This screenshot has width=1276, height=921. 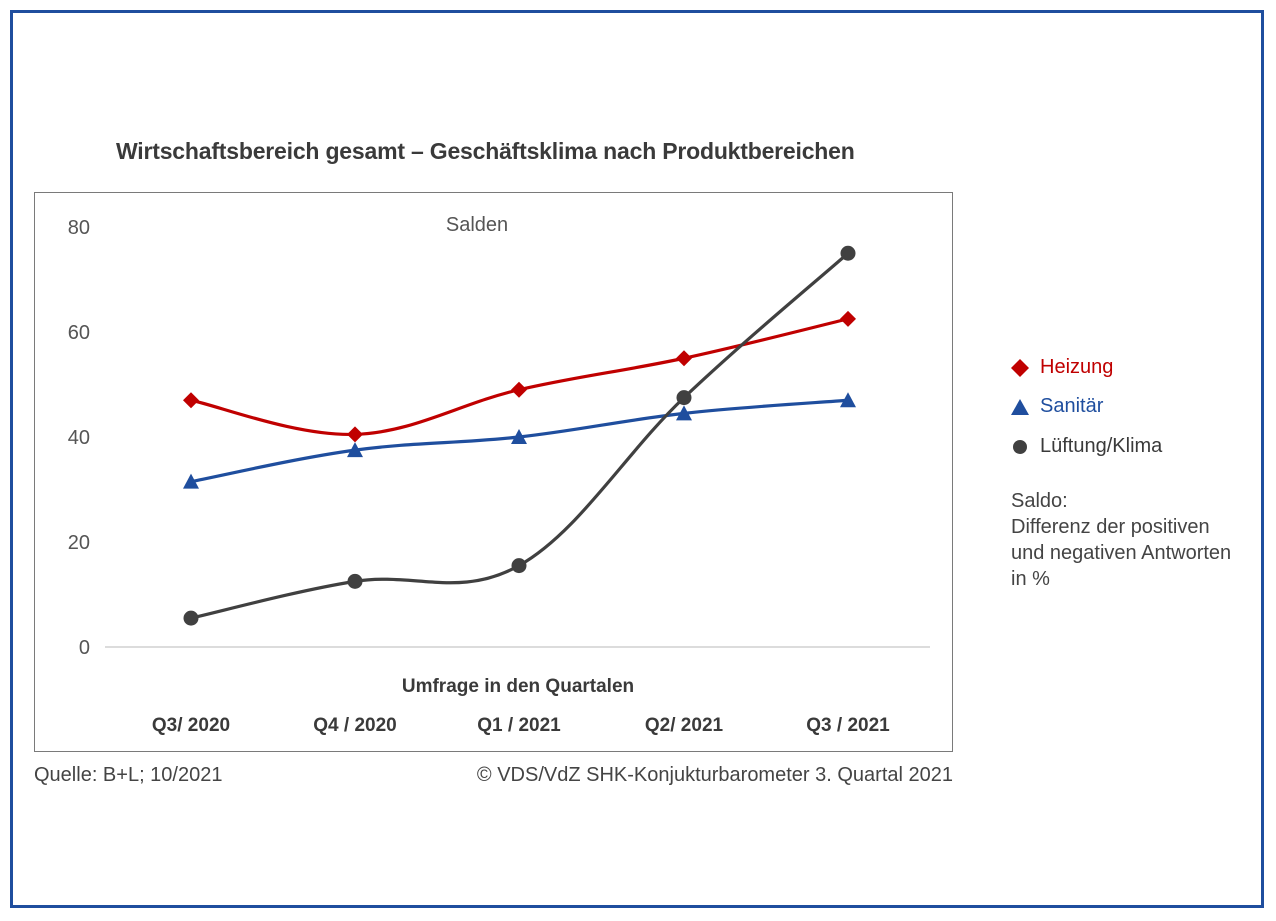 I want to click on x-tick-label-5: Q3 / 2021, so click(x=848, y=725).